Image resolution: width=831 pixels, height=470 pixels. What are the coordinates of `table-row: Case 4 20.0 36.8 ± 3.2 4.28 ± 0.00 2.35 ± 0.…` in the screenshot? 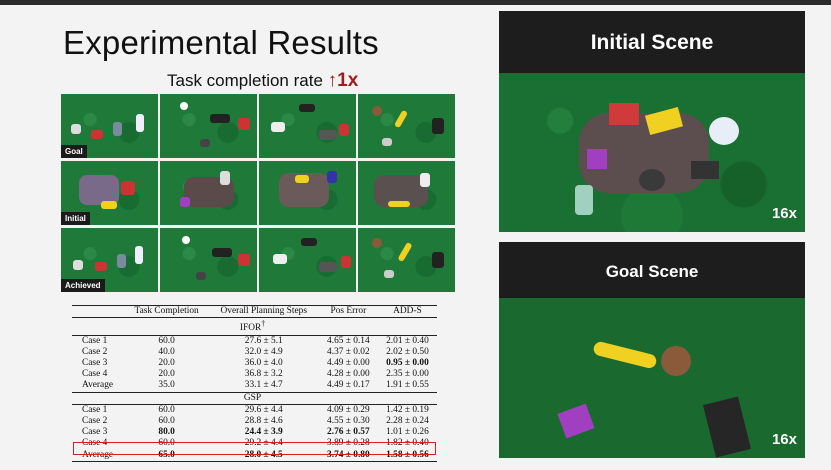 It's located at (255, 374).